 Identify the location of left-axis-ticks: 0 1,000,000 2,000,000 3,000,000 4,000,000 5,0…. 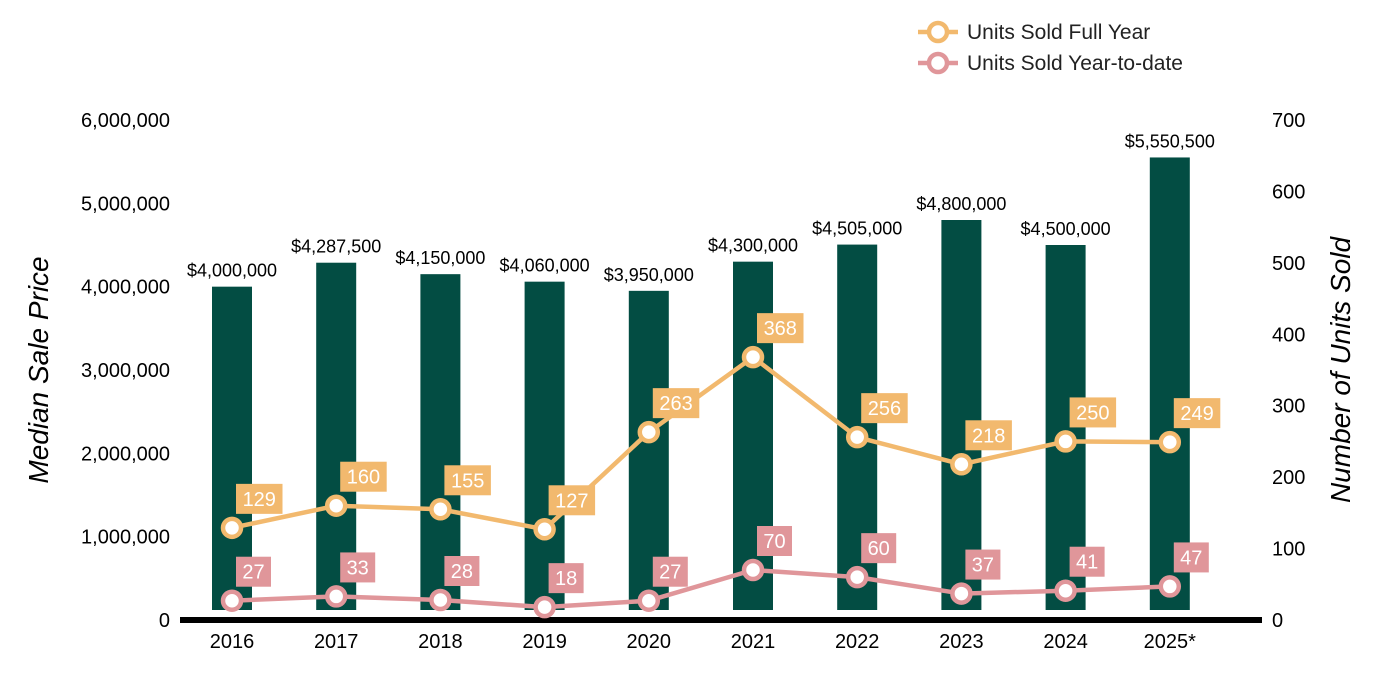
(125, 371).